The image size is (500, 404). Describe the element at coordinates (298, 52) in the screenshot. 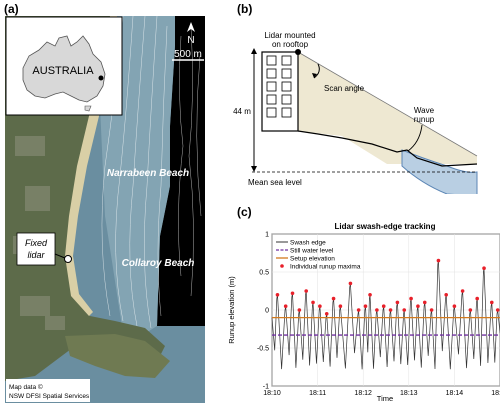

I see `lidar-sensor-icon` at that location.